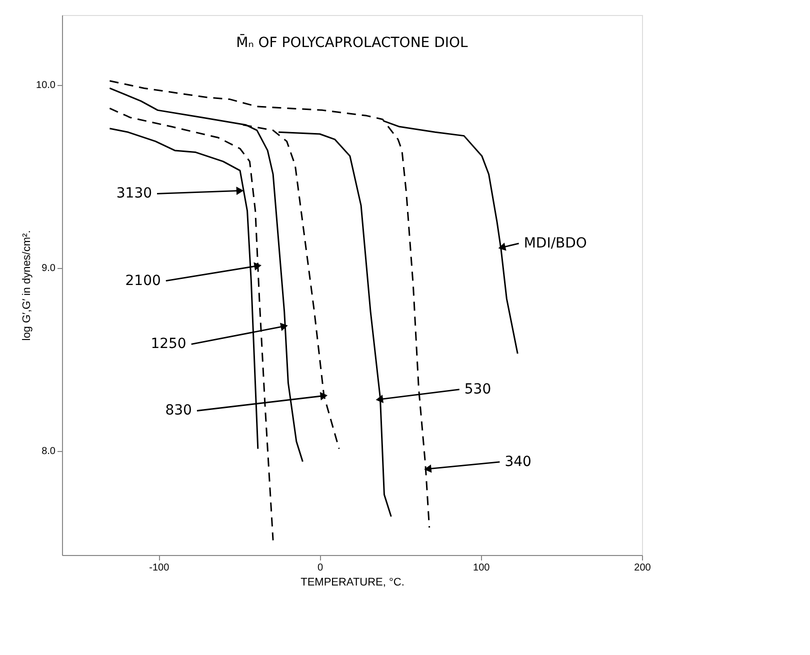 This screenshot has width=810, height=655. Describe the element at coordinates (478, 389) in the screenshot. I see `annotation: 530` at that location.